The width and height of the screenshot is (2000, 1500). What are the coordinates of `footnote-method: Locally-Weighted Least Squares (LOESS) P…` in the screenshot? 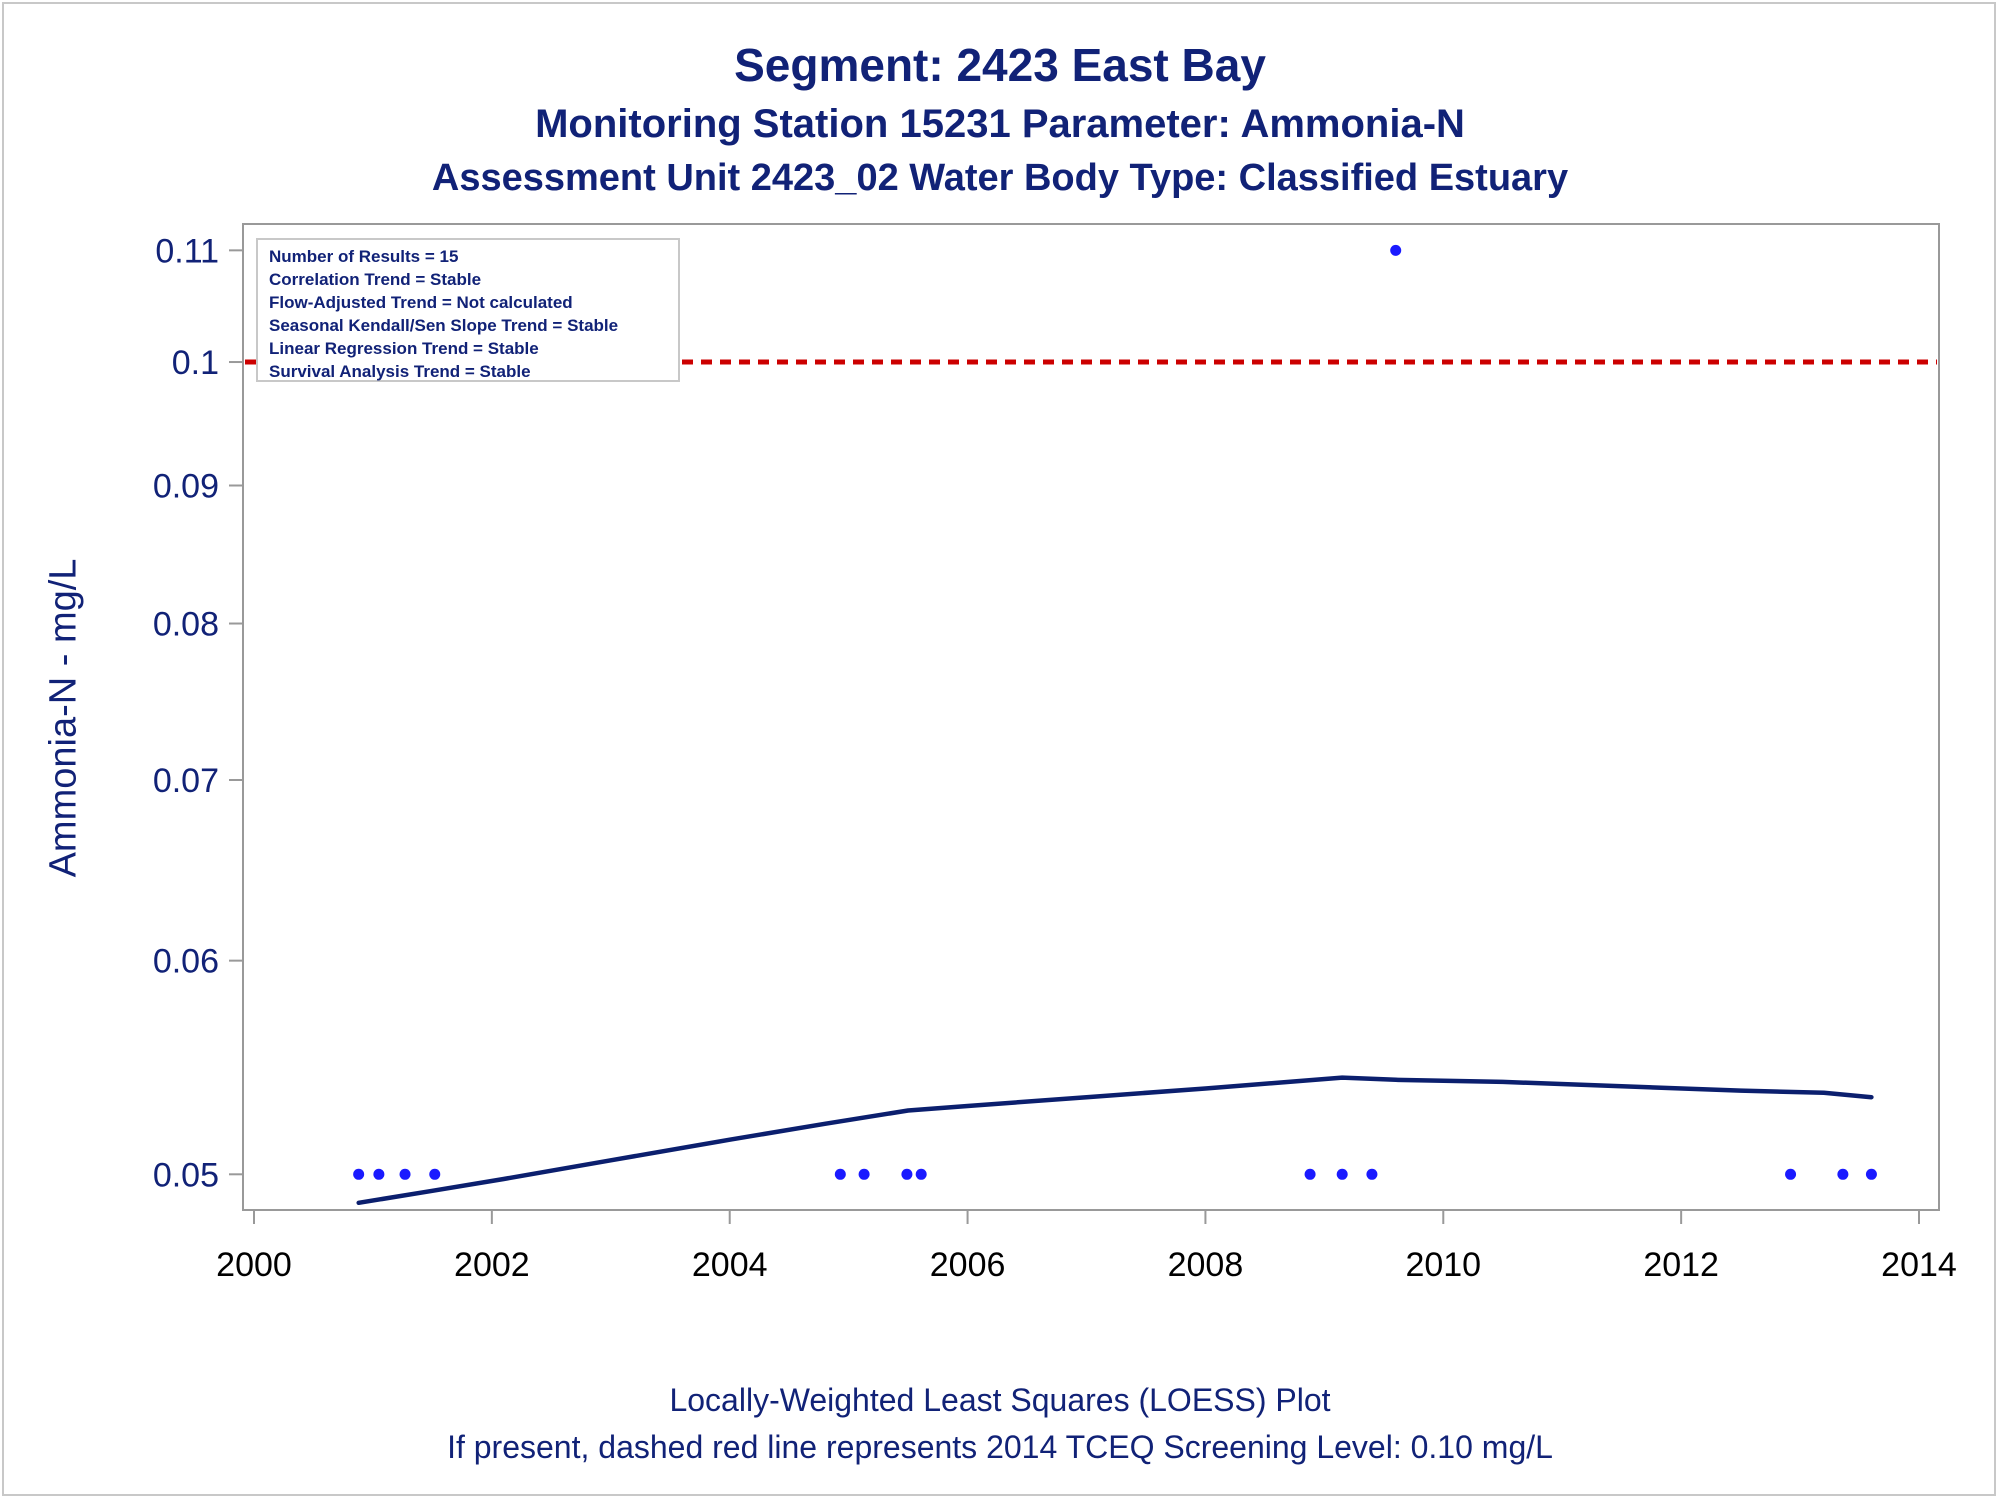 It's located at (1000, 1400).